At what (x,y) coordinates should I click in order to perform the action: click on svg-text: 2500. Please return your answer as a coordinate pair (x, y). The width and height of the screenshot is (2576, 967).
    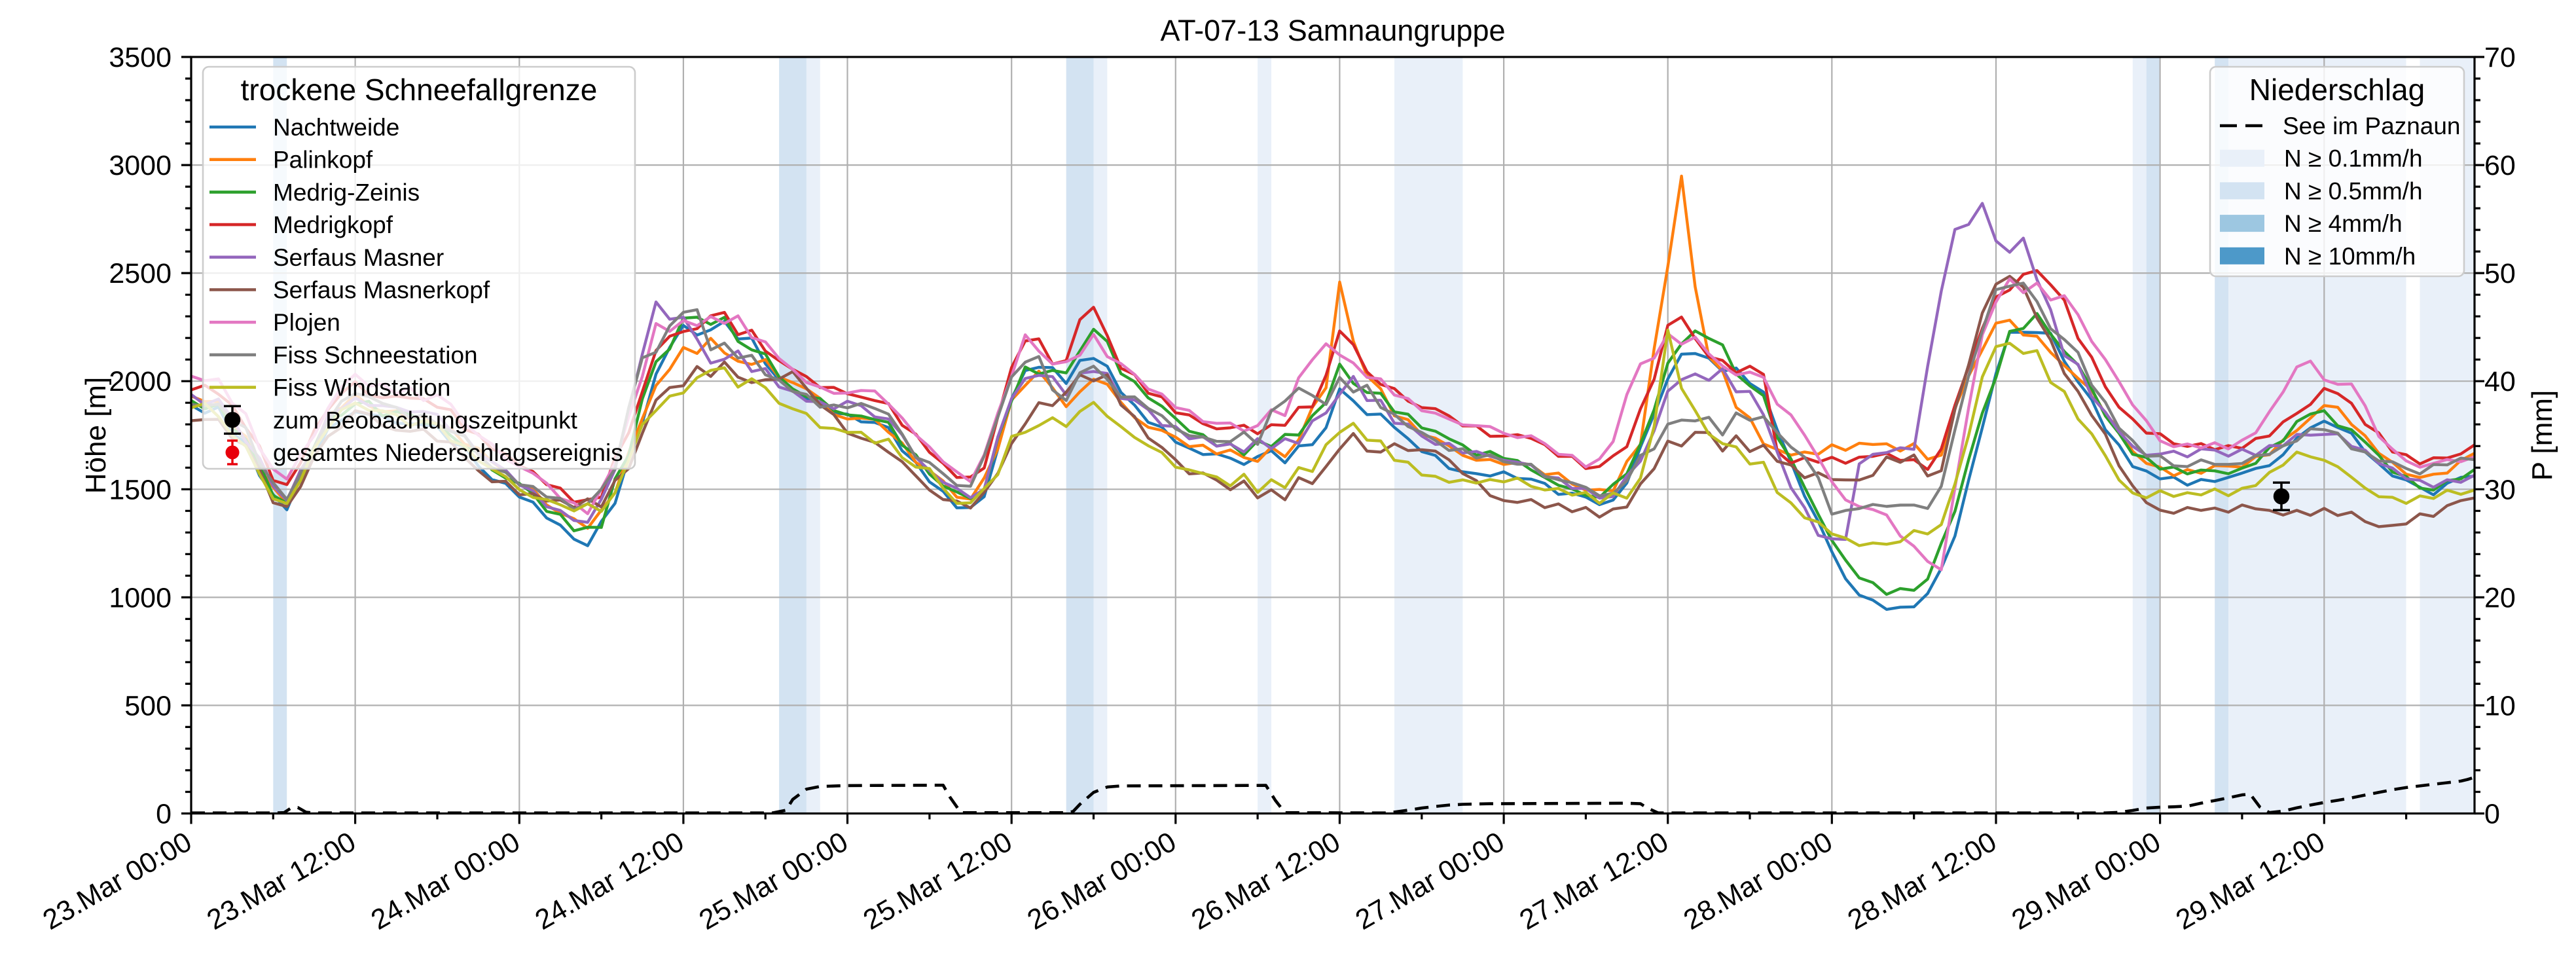
    Looking at the image, I should click on (140, 273).